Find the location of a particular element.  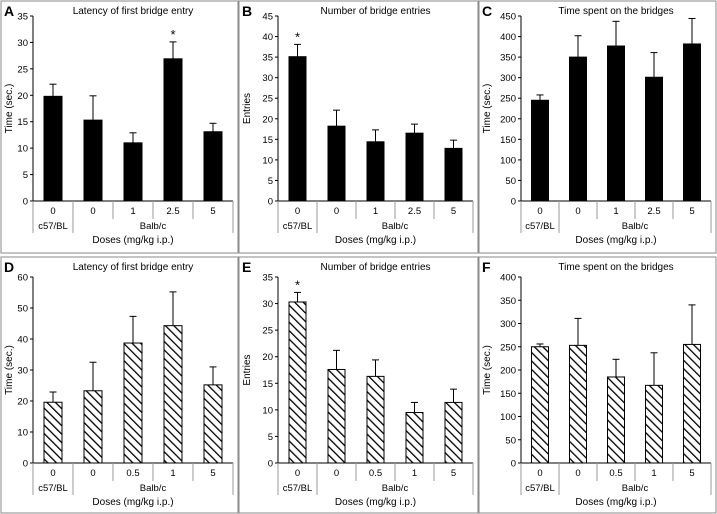

y-axis-label: Time (sec.) is located at coordinates (9, 109).